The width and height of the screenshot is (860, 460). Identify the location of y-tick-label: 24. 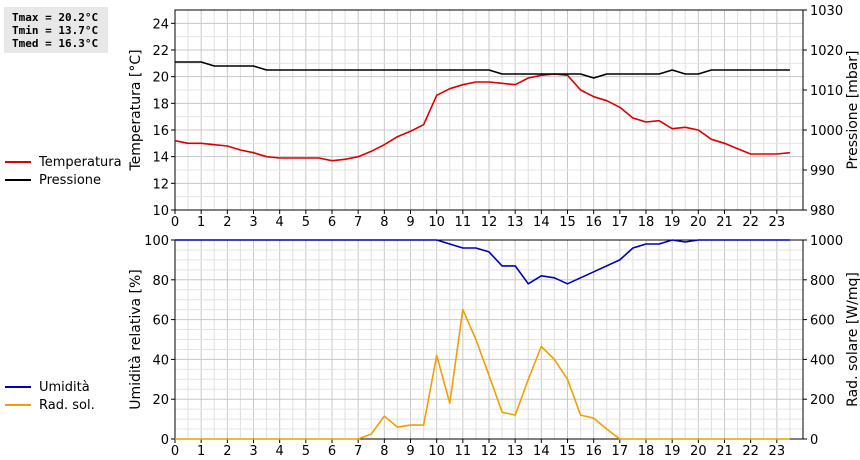
(160, 24).